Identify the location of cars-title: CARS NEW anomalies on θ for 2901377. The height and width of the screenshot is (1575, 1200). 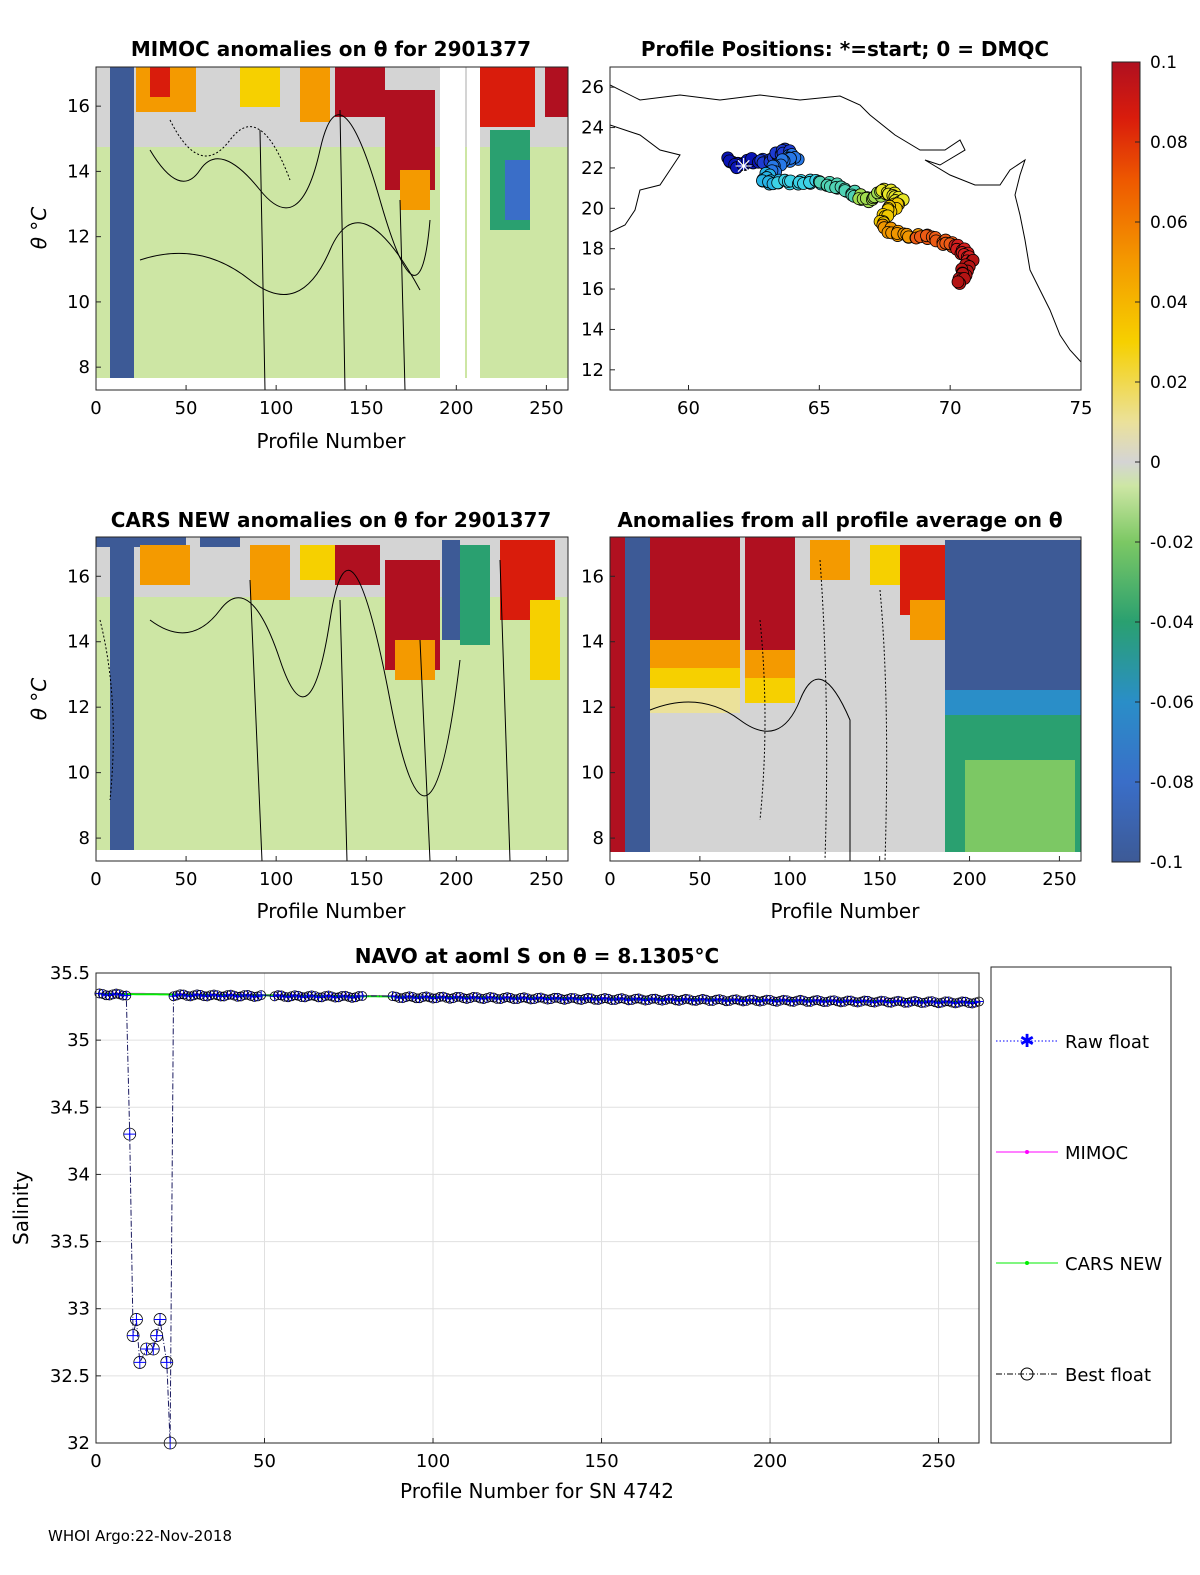
(331, 520).